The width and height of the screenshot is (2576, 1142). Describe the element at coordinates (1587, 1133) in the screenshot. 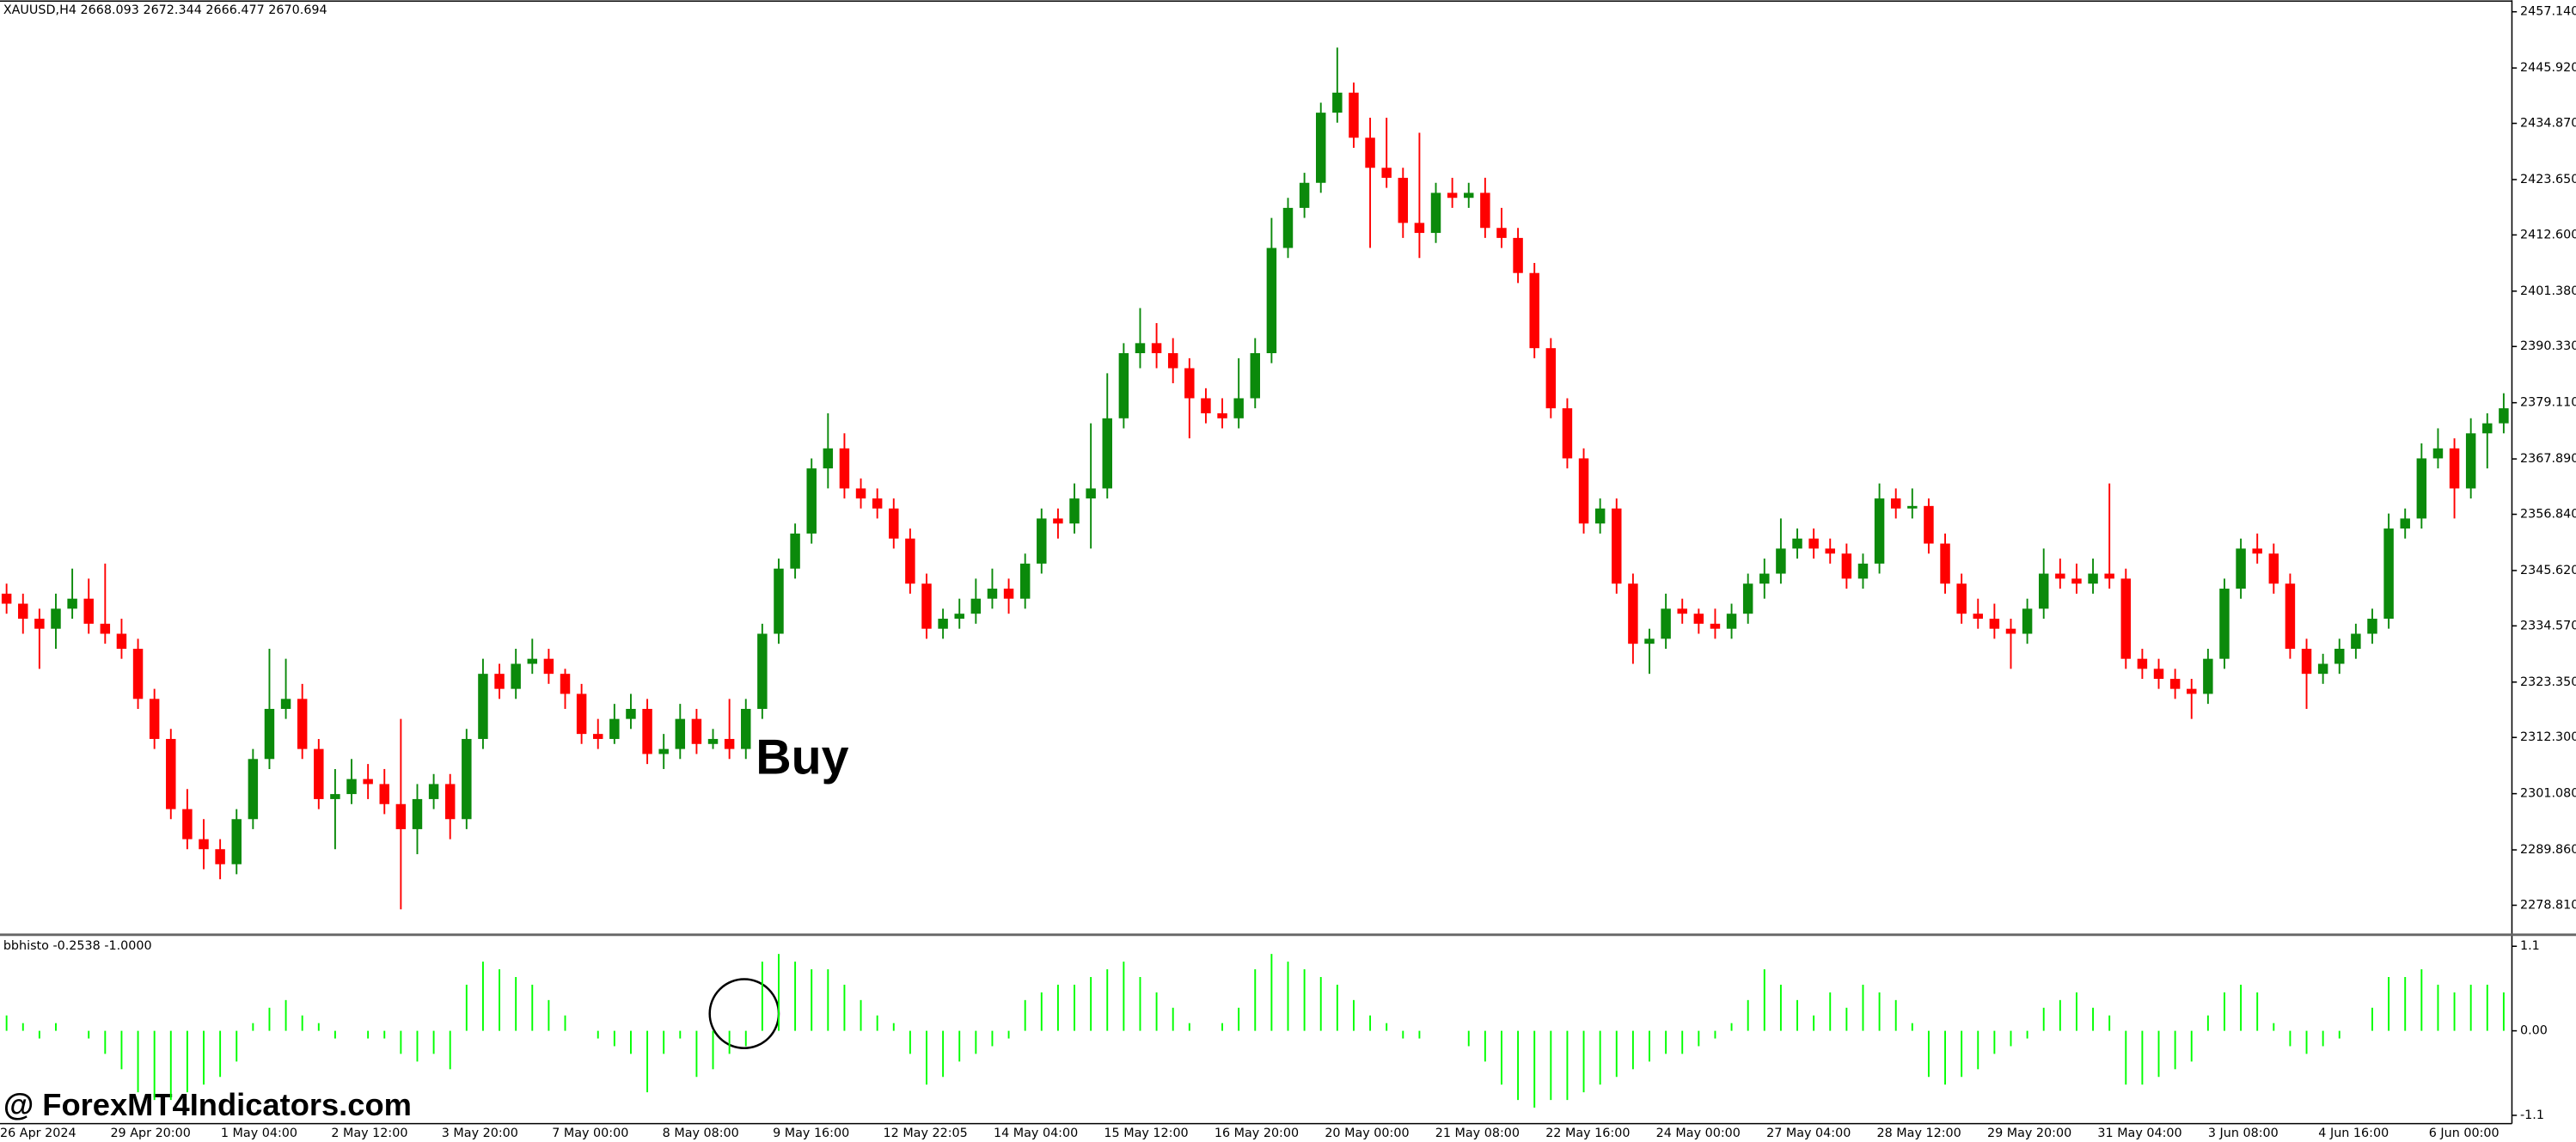

I see `time-label: 22 May 16:00` at that location.